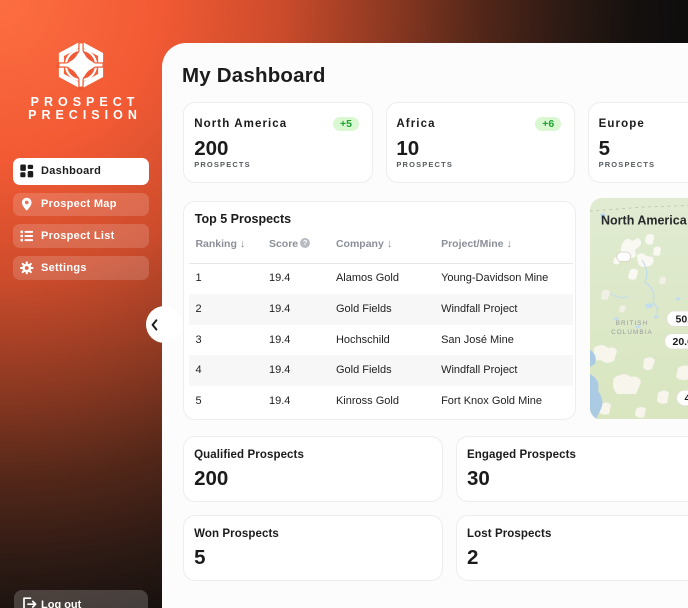 The width and height of the screenshot is (688, 608). What do you see at coordinates (680, 342) in the screenshot?
I see `svg-text: 20.66` at bounding box center [680, 342].